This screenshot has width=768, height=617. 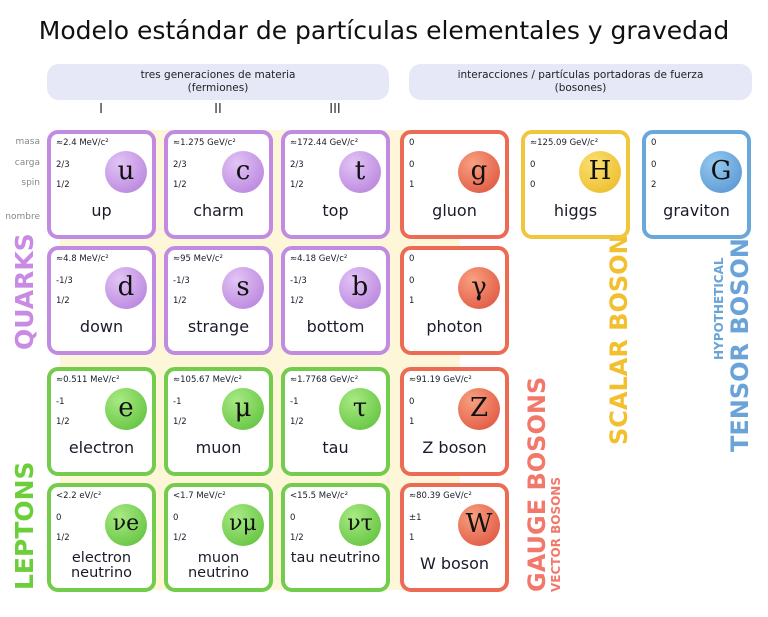 I want to click on matter-header-line2: (fermiones), so click(x=218, y=88).